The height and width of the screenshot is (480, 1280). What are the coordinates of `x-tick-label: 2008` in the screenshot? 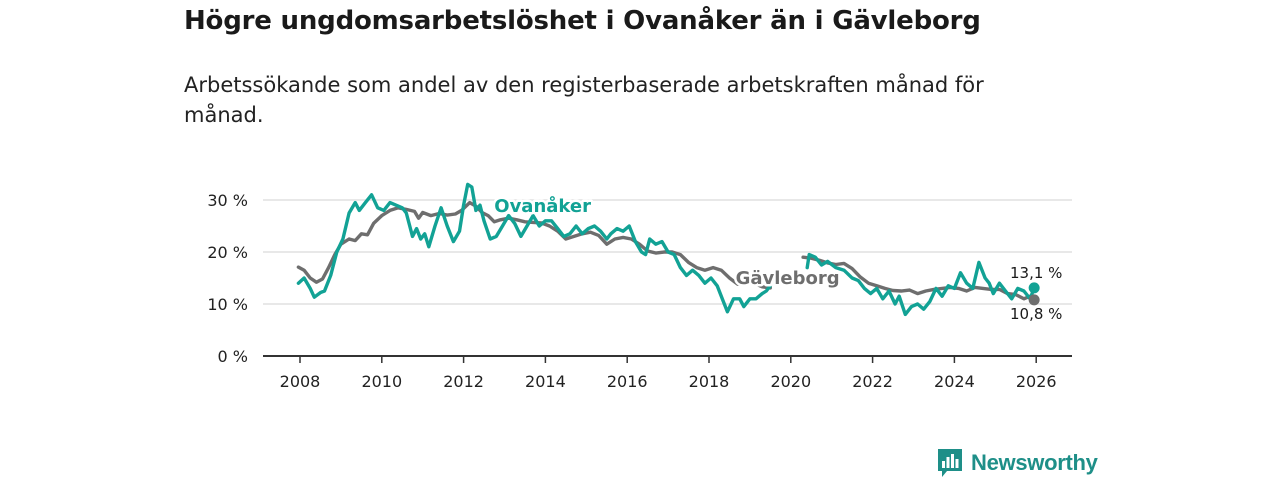 It's located at (300, 381).